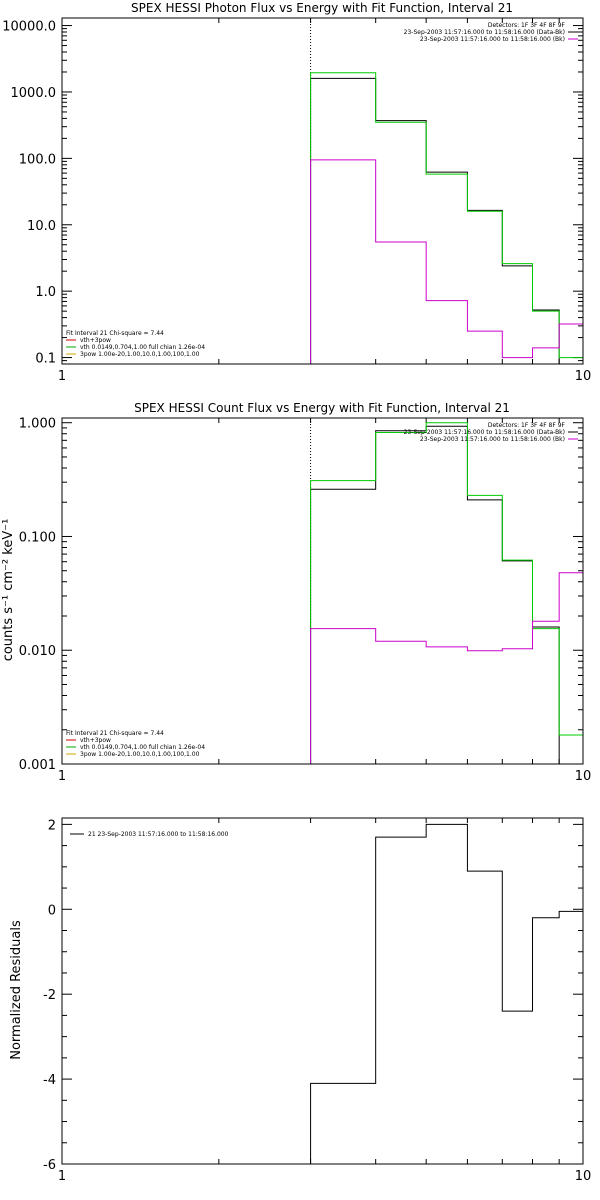 The width and height of the screenshot is (600, 1200). Describe the element at coordinates (37, 765) in the screenshot. I see `y-tick-label: 0.001` at that location.